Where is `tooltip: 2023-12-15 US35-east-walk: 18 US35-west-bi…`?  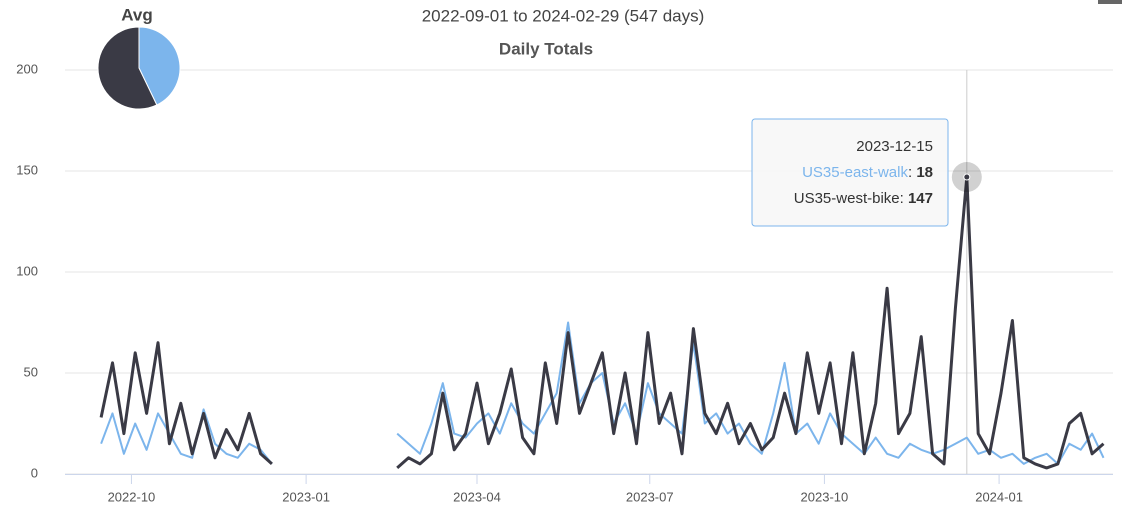 tooltip: 2023-12-15 US35-east-walk: 18 US35-west-bi… is located at coordinates (850, 172).